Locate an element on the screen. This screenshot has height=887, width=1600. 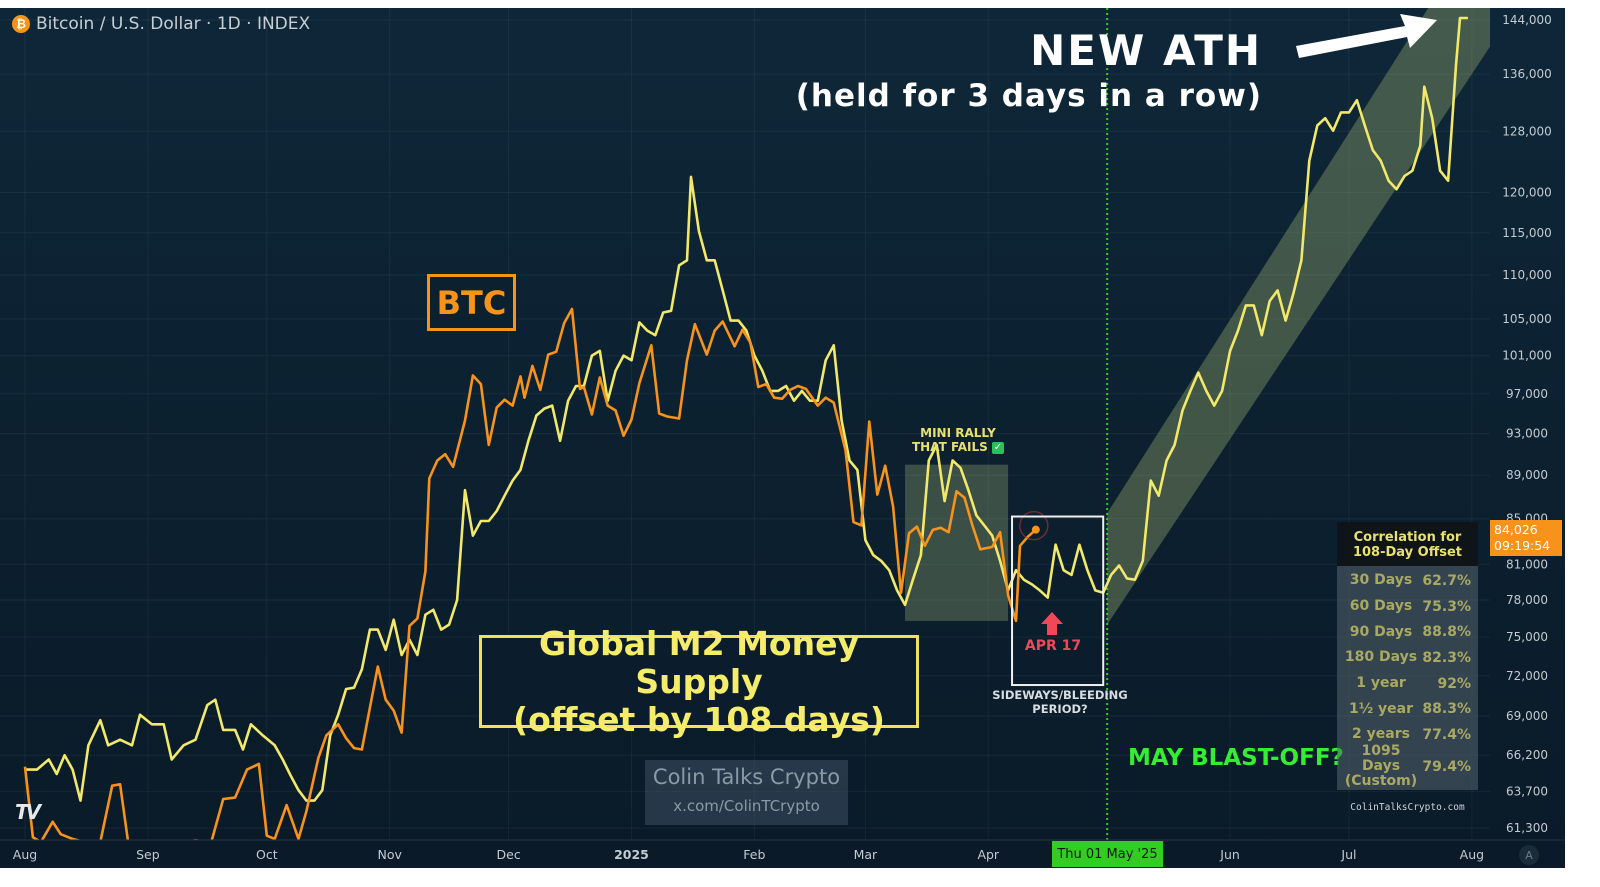
mini-rally-line2: THAT FAILS is located at coordinates (950, 447).